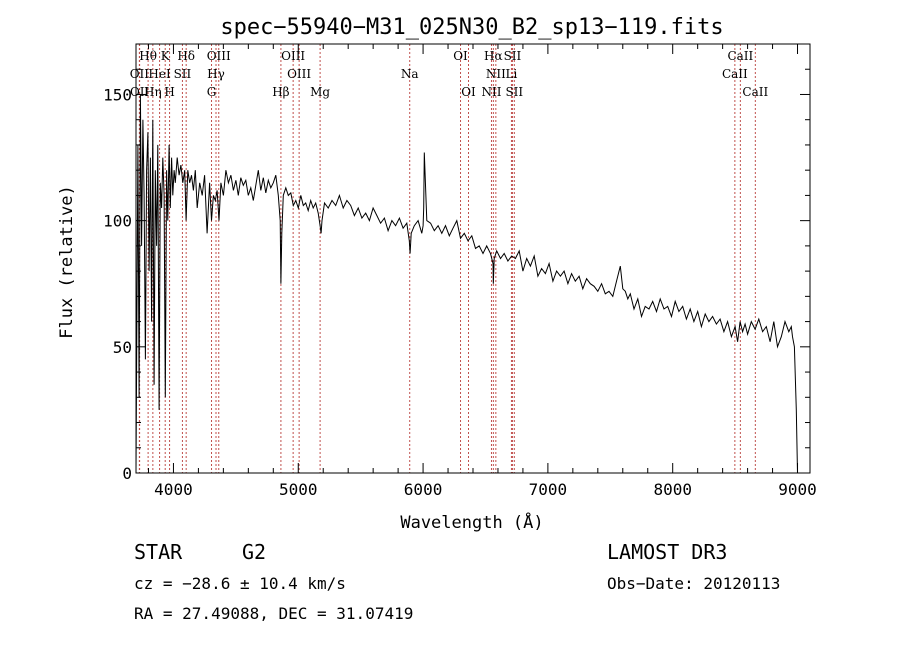 Image resolution: width=900 pixels, height=649 pixels. What do you see at coordinates (67, 262) in the screenshot?
I see `y-axis-label: Flux (relative)` at bounding box center [67, 262].